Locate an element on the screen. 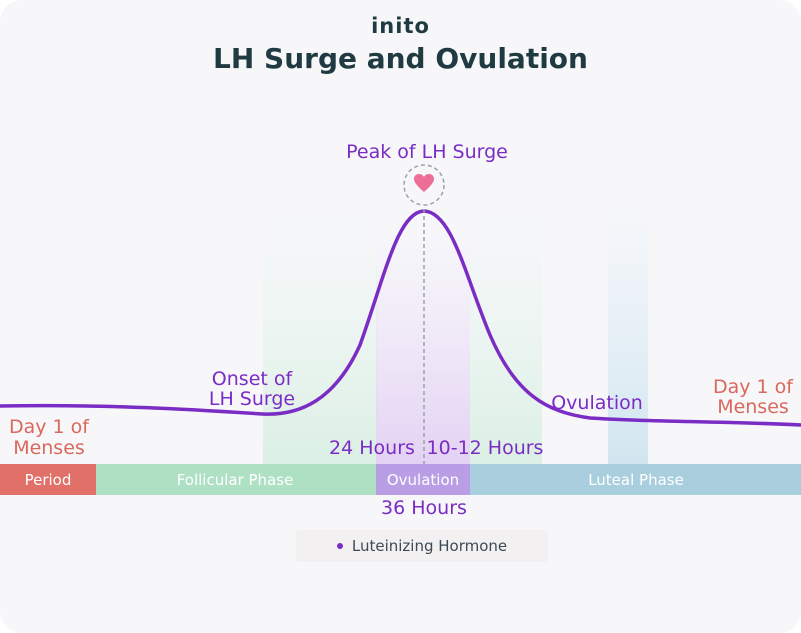 The height and width of the screenshot is (633, 801). ovulation-marker-band is located at coordinates (628, 327).